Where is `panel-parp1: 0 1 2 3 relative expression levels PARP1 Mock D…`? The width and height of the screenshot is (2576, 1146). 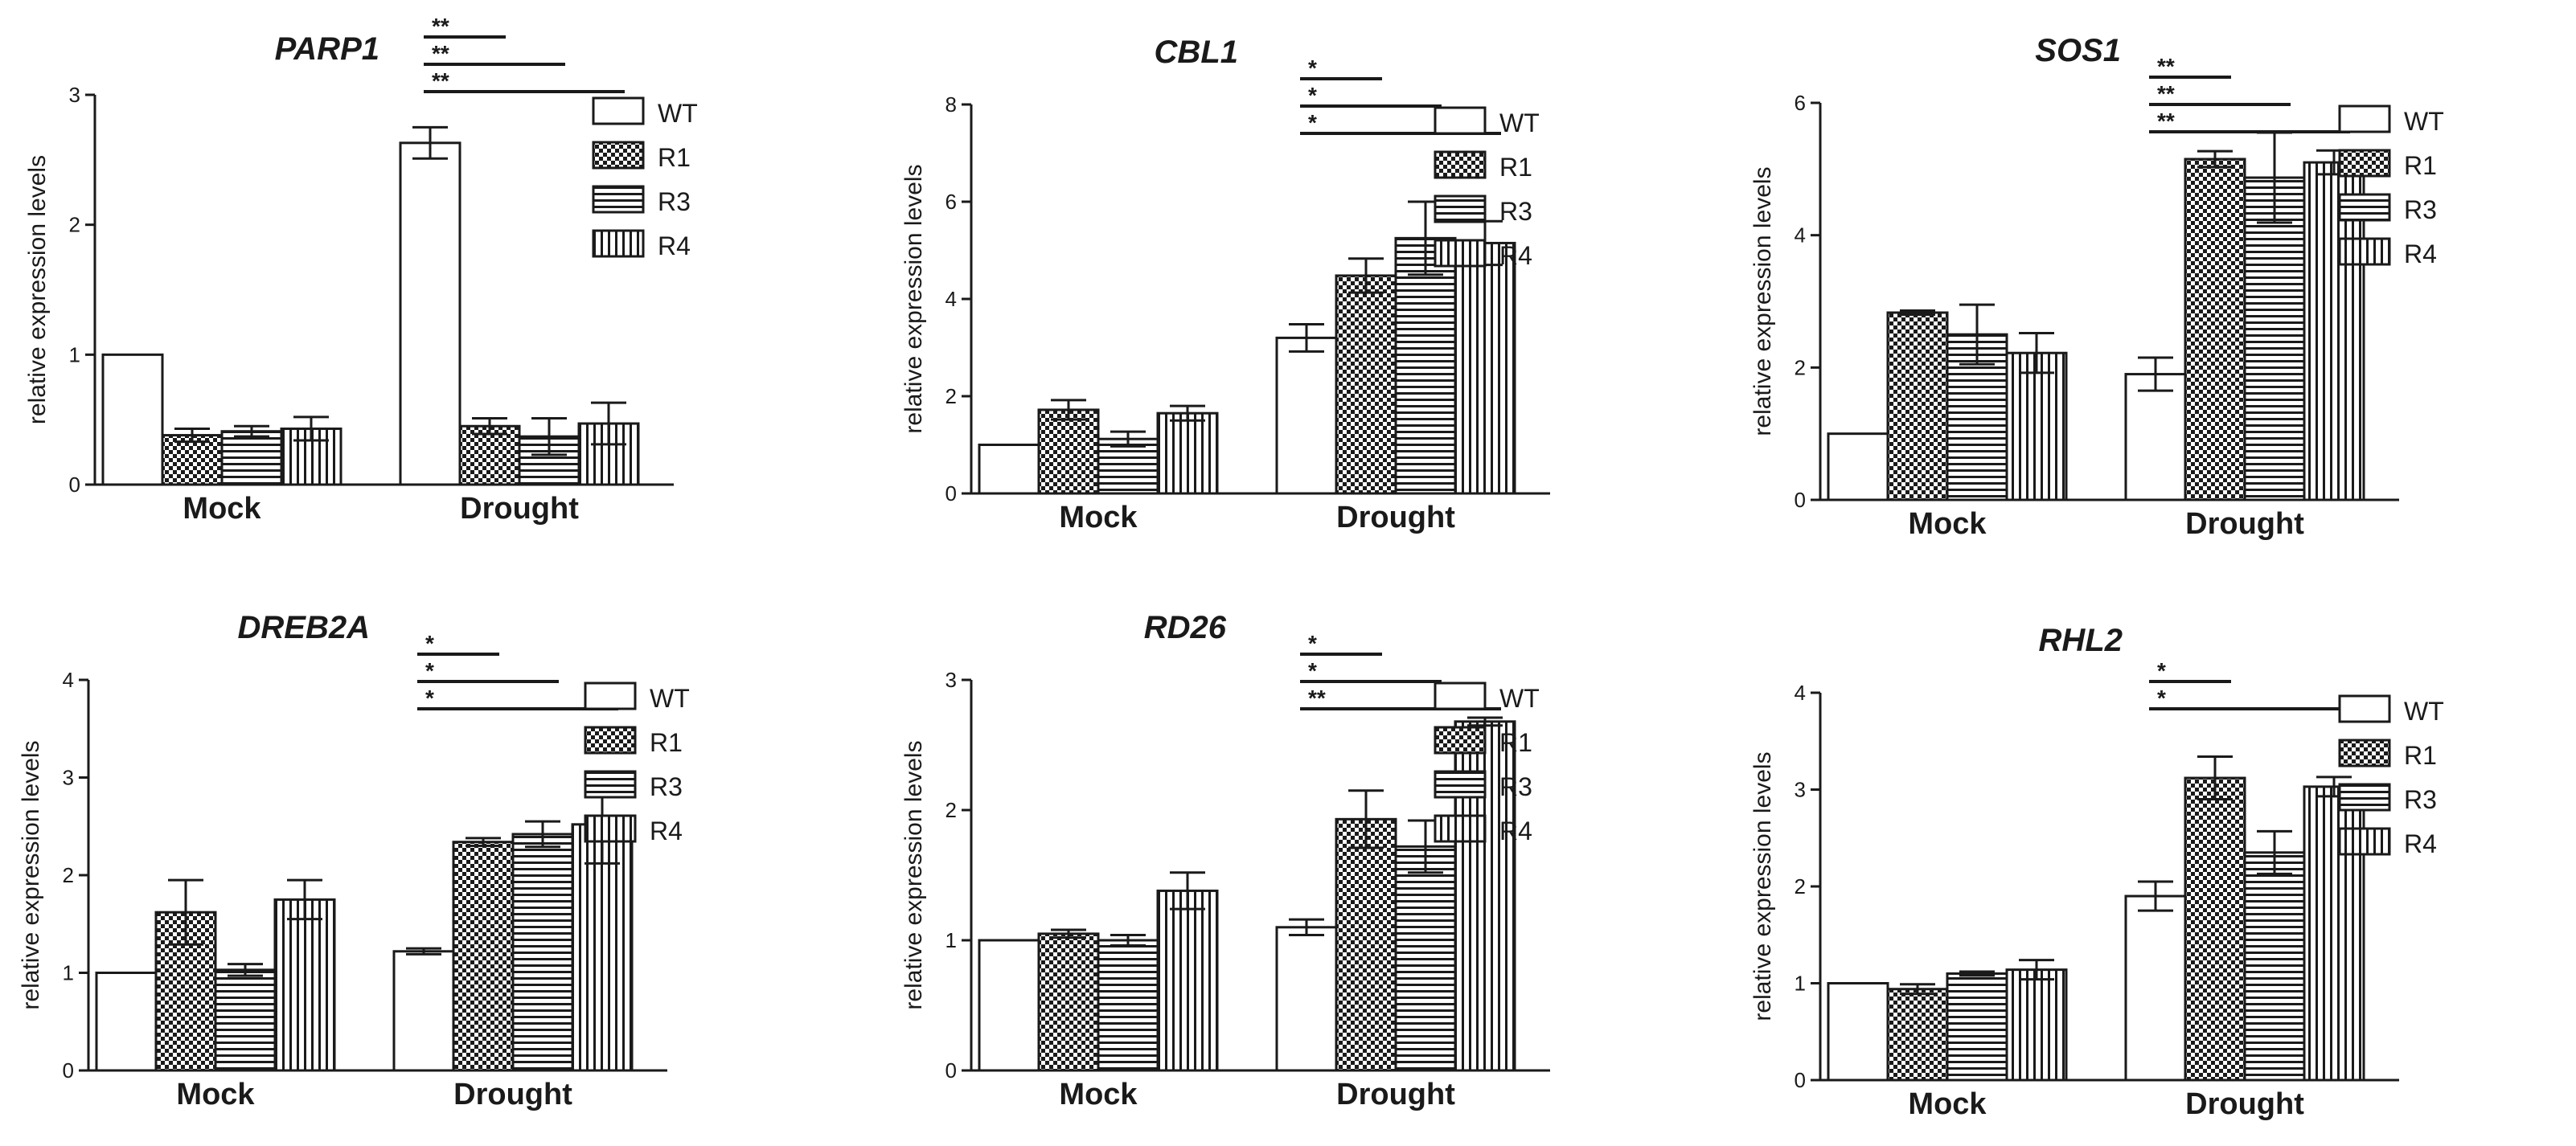
panel-parp1: 0 1 2 3 relative expression levels PARP1 Mock D… is located at coordinates (361, 270).